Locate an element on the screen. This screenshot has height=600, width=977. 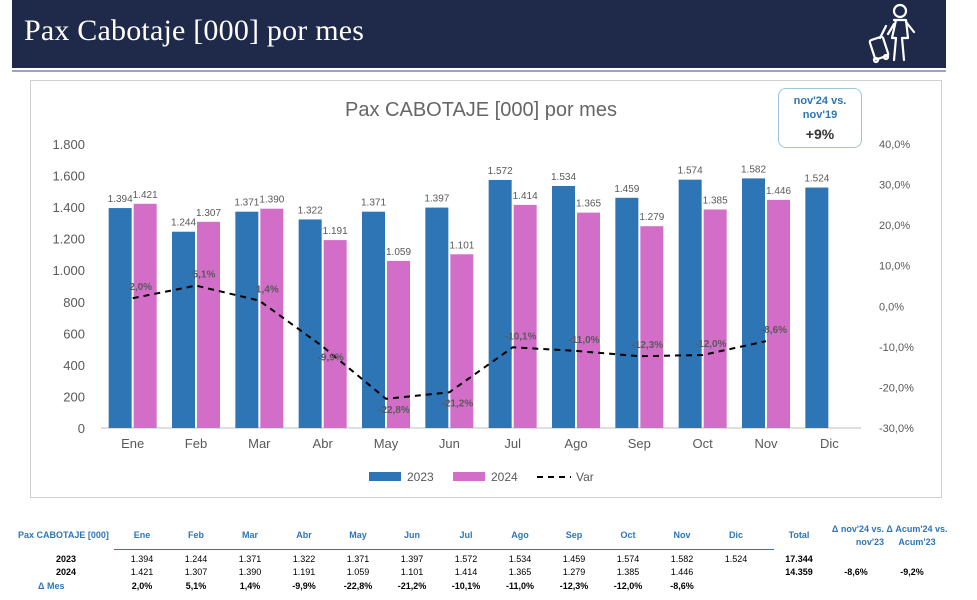
table-cell: 1.421 is located at coordinates (142, 572).